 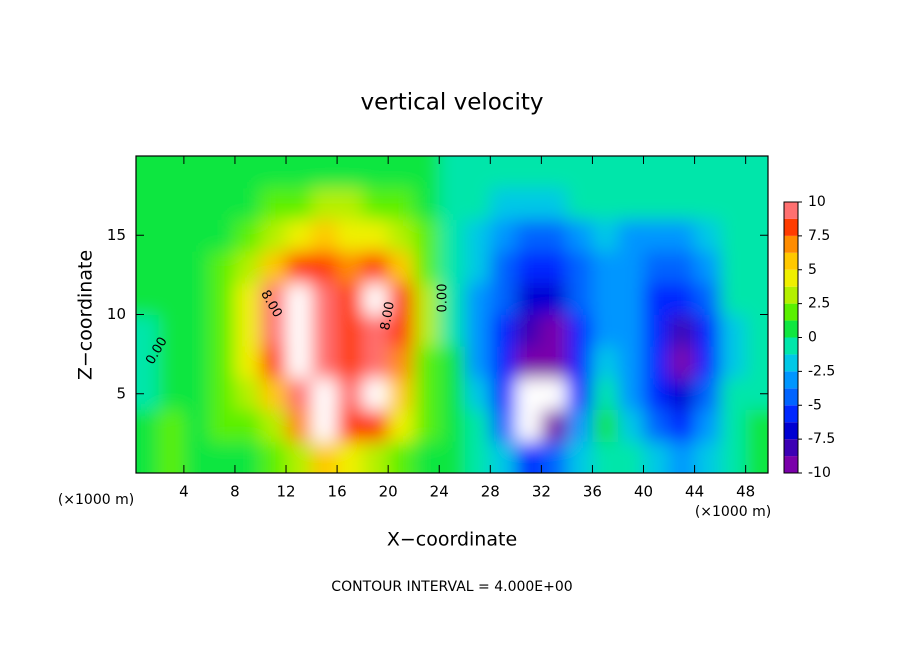 What do you see at coordinates (452, 103) in the screenshot?
I see `chart-title: vertical velocity` at bounding box center [452, 103].